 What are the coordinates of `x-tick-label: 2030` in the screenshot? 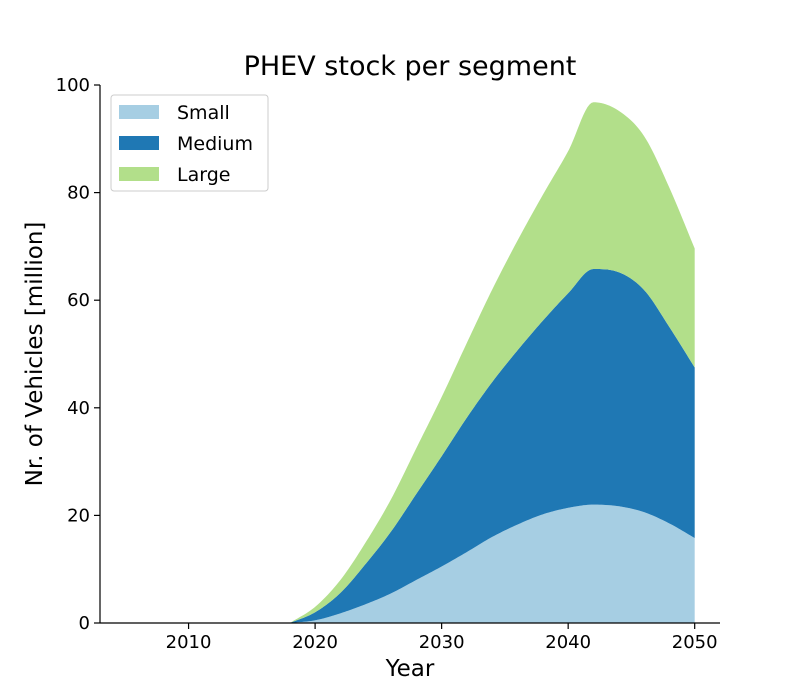 It's located at (442, 642).